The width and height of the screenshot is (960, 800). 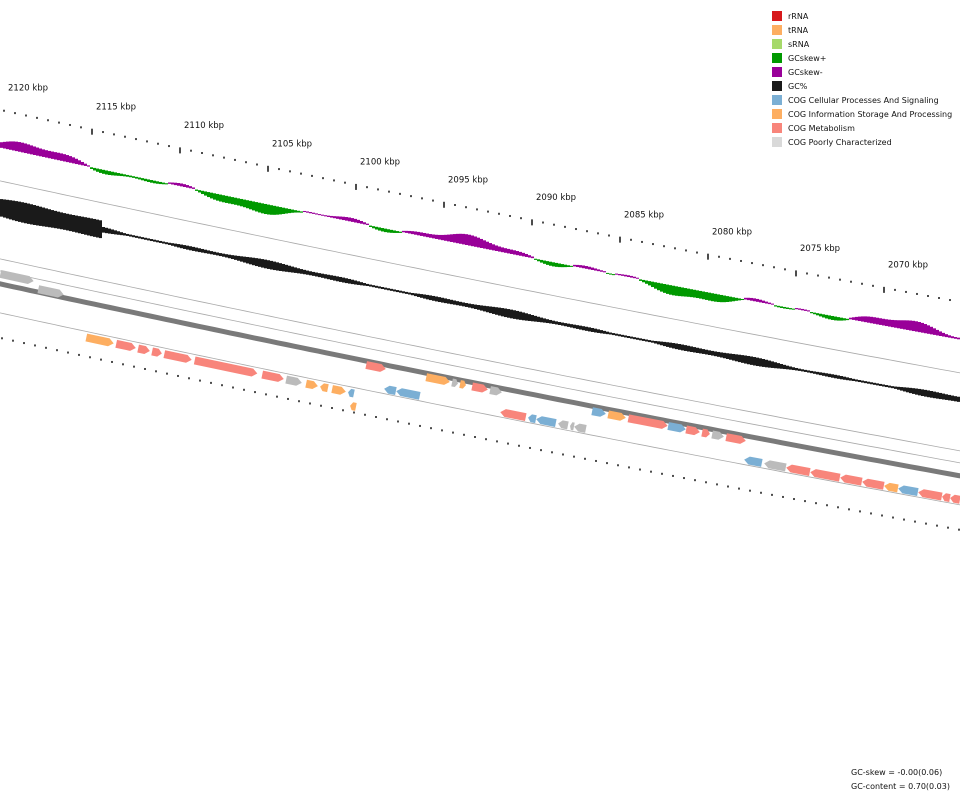 I want to click on legend-item: tRNA, so click(x=862, y=30).